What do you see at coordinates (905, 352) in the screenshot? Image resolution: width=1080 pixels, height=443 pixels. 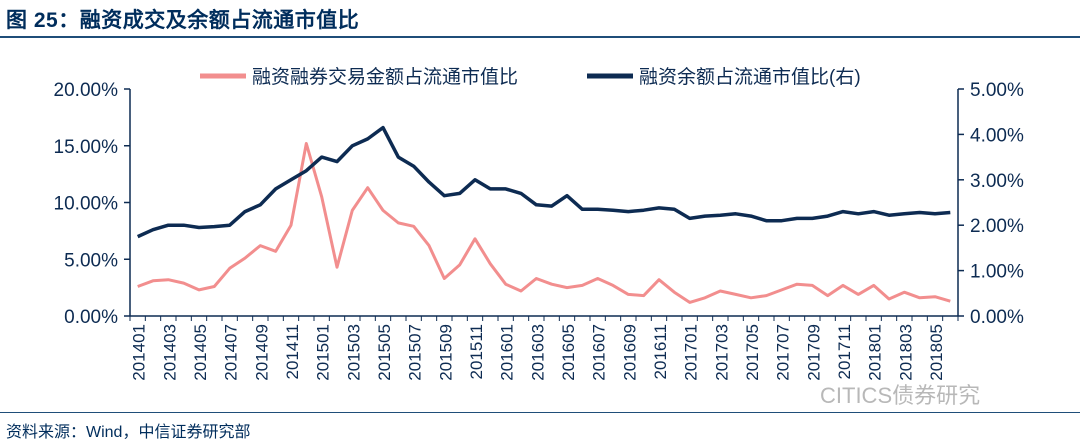 I see `x-tick-label: 201803` at bounding box center [905, 352].